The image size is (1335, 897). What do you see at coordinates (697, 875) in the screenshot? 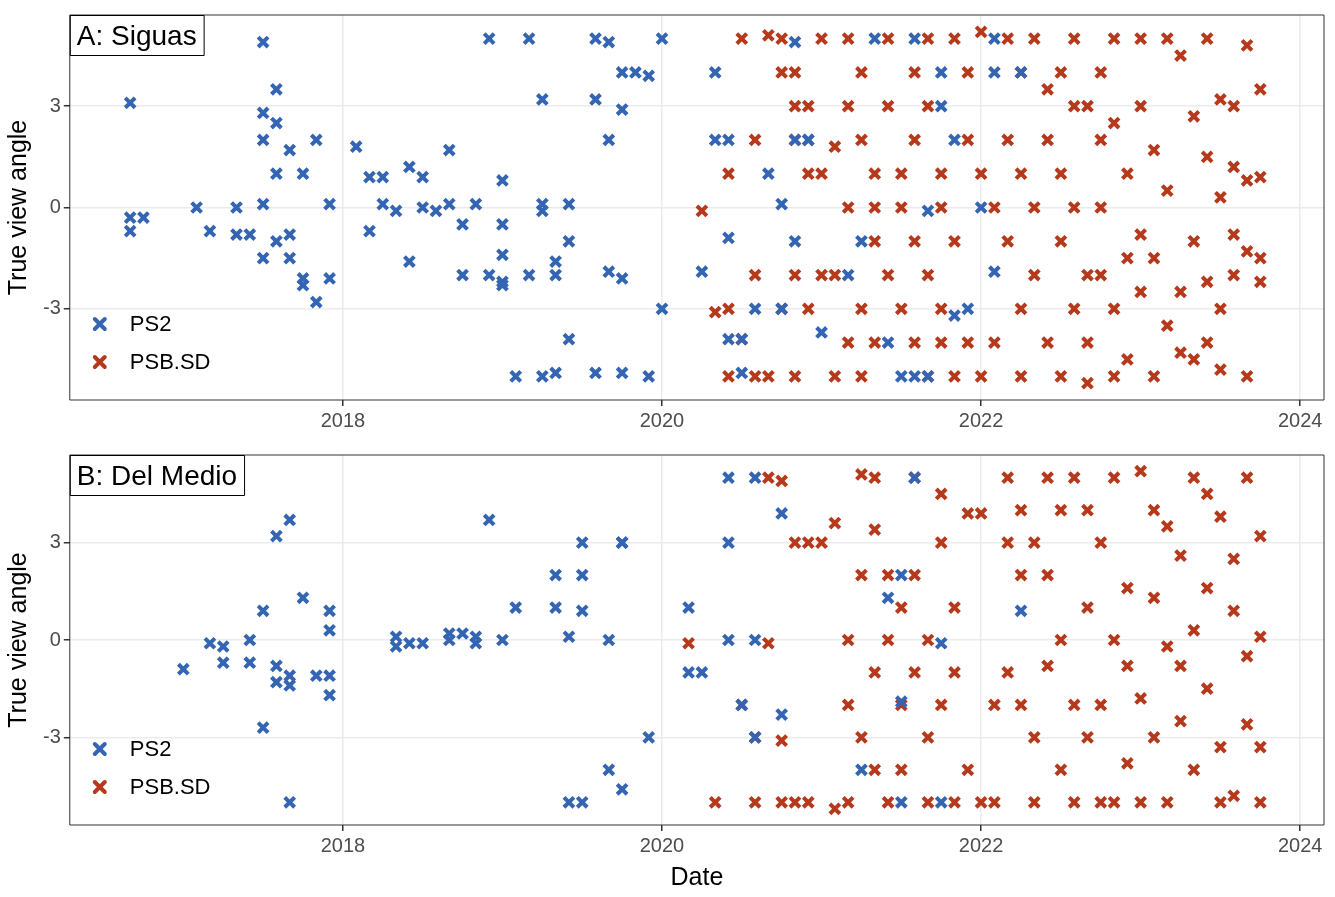
I see `x-axis-title: Date` at bounding box center [697, 875].